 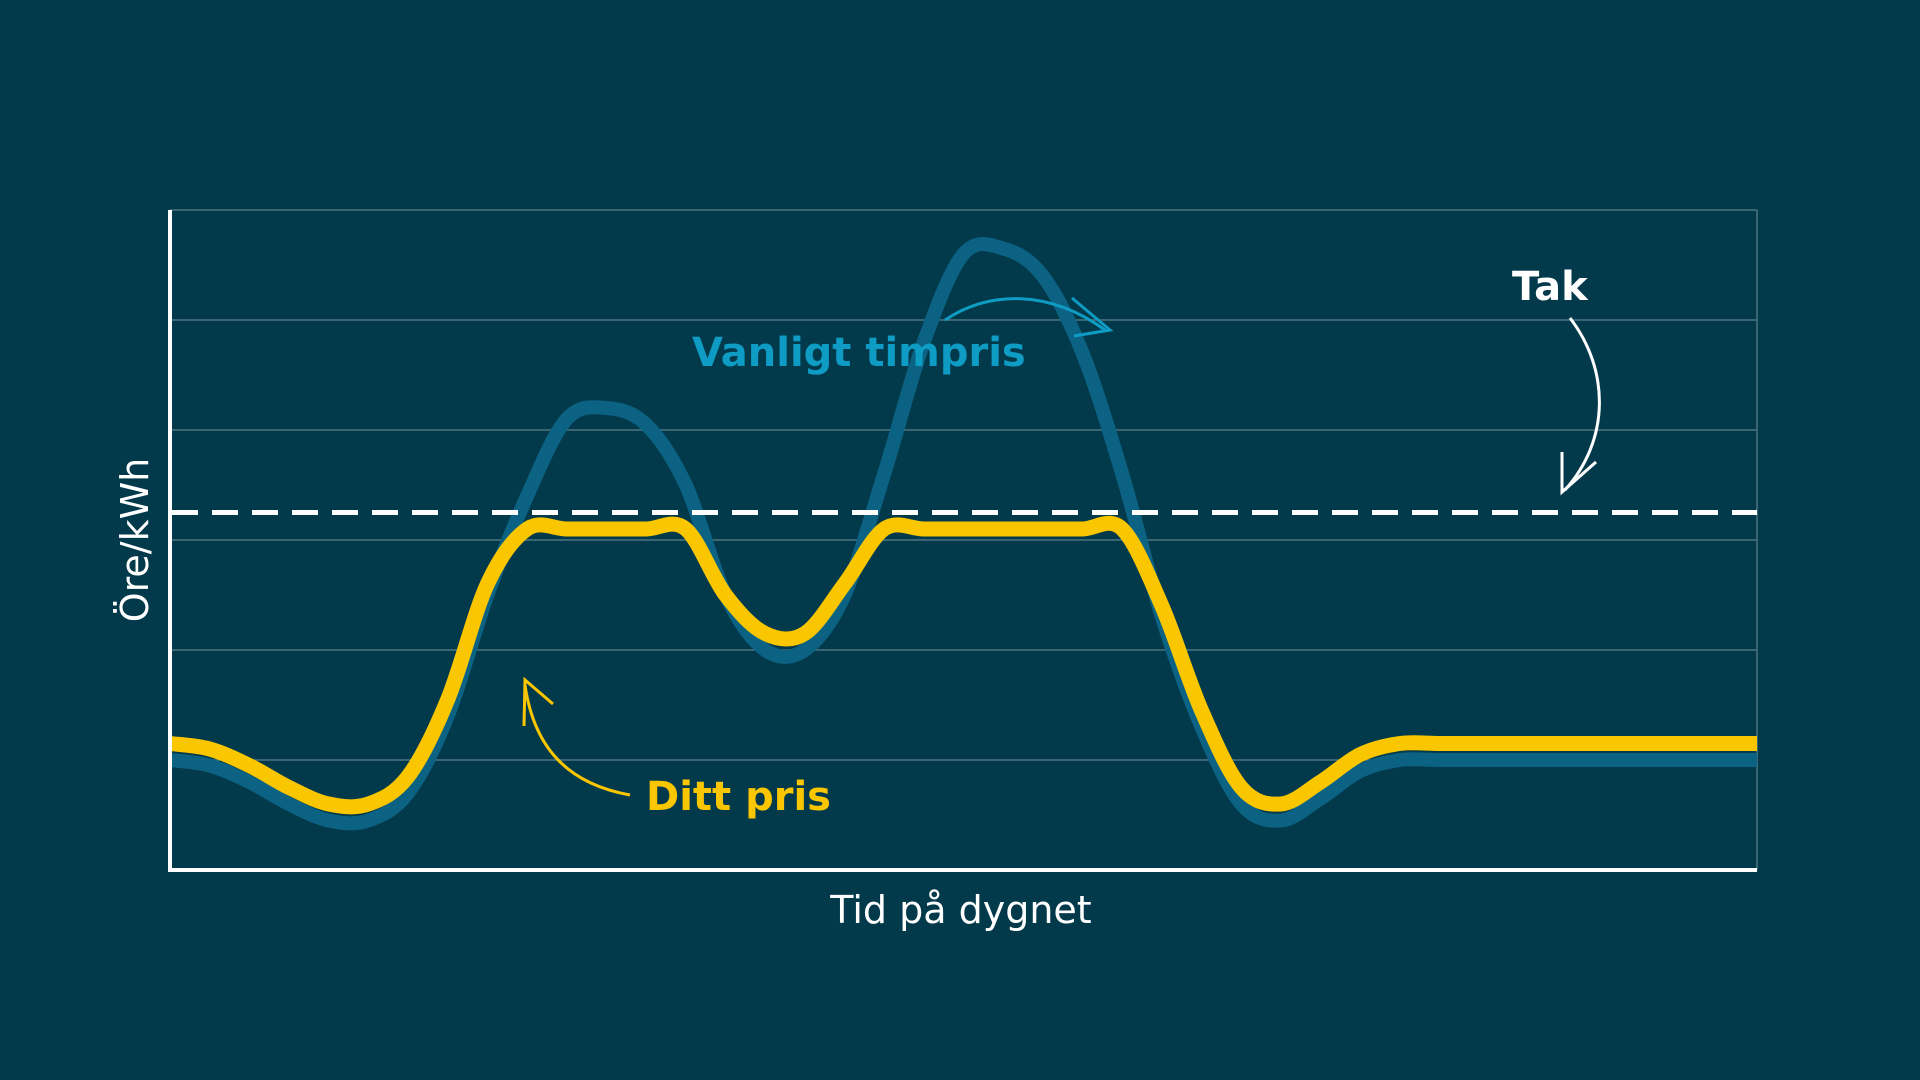 I want to click on annotation-vanligt-timpris: Vanligt timpris, so click(x=859, y=353).